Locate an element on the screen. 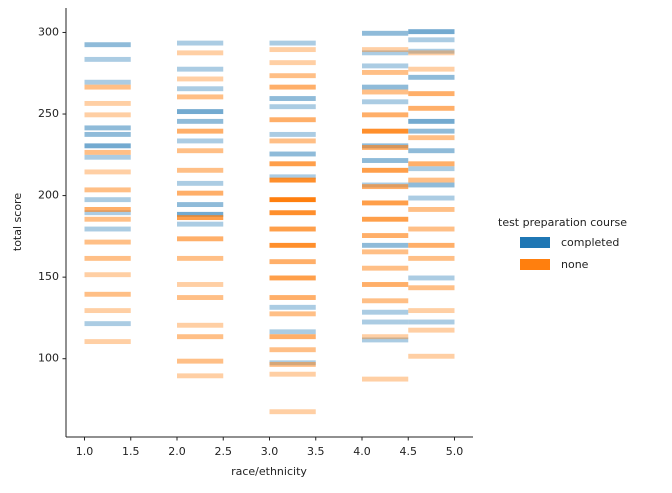 This screenshot has height=493, width=672. x-tick-label: 3.0 is located at coordinates (270, 451).